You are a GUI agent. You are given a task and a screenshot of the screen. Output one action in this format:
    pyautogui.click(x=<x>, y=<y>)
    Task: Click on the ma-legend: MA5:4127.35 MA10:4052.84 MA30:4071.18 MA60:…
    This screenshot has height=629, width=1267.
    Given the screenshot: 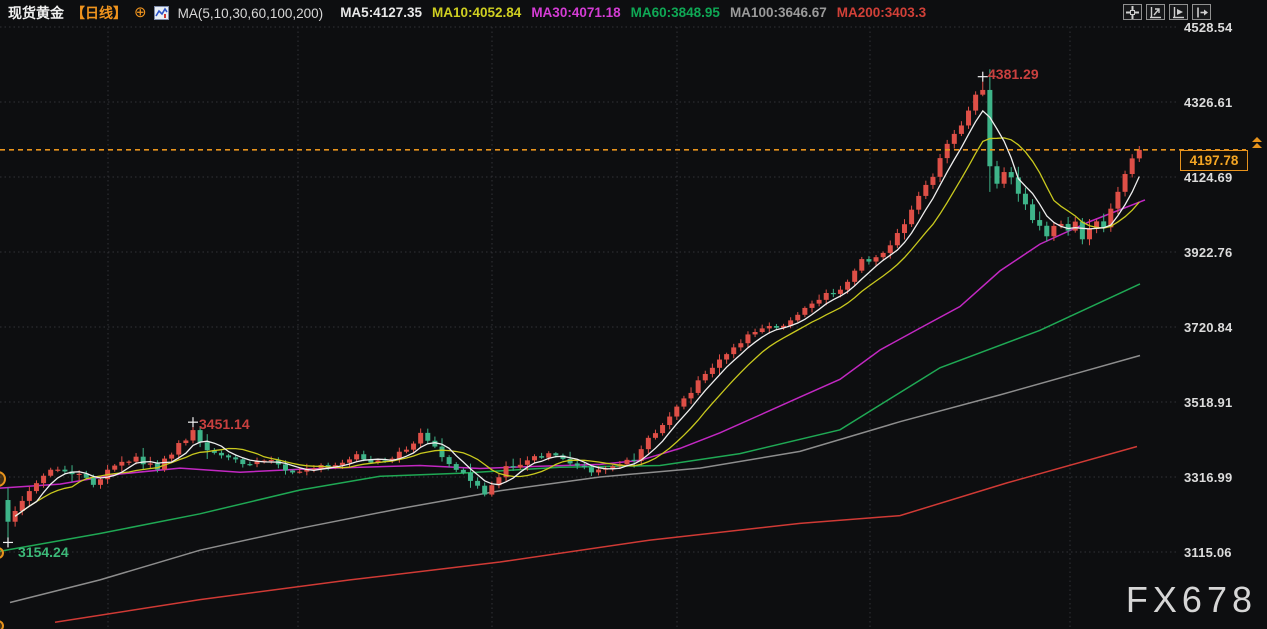 What is the action you would take?
    pyautogui.click(x=628, y=13)
    